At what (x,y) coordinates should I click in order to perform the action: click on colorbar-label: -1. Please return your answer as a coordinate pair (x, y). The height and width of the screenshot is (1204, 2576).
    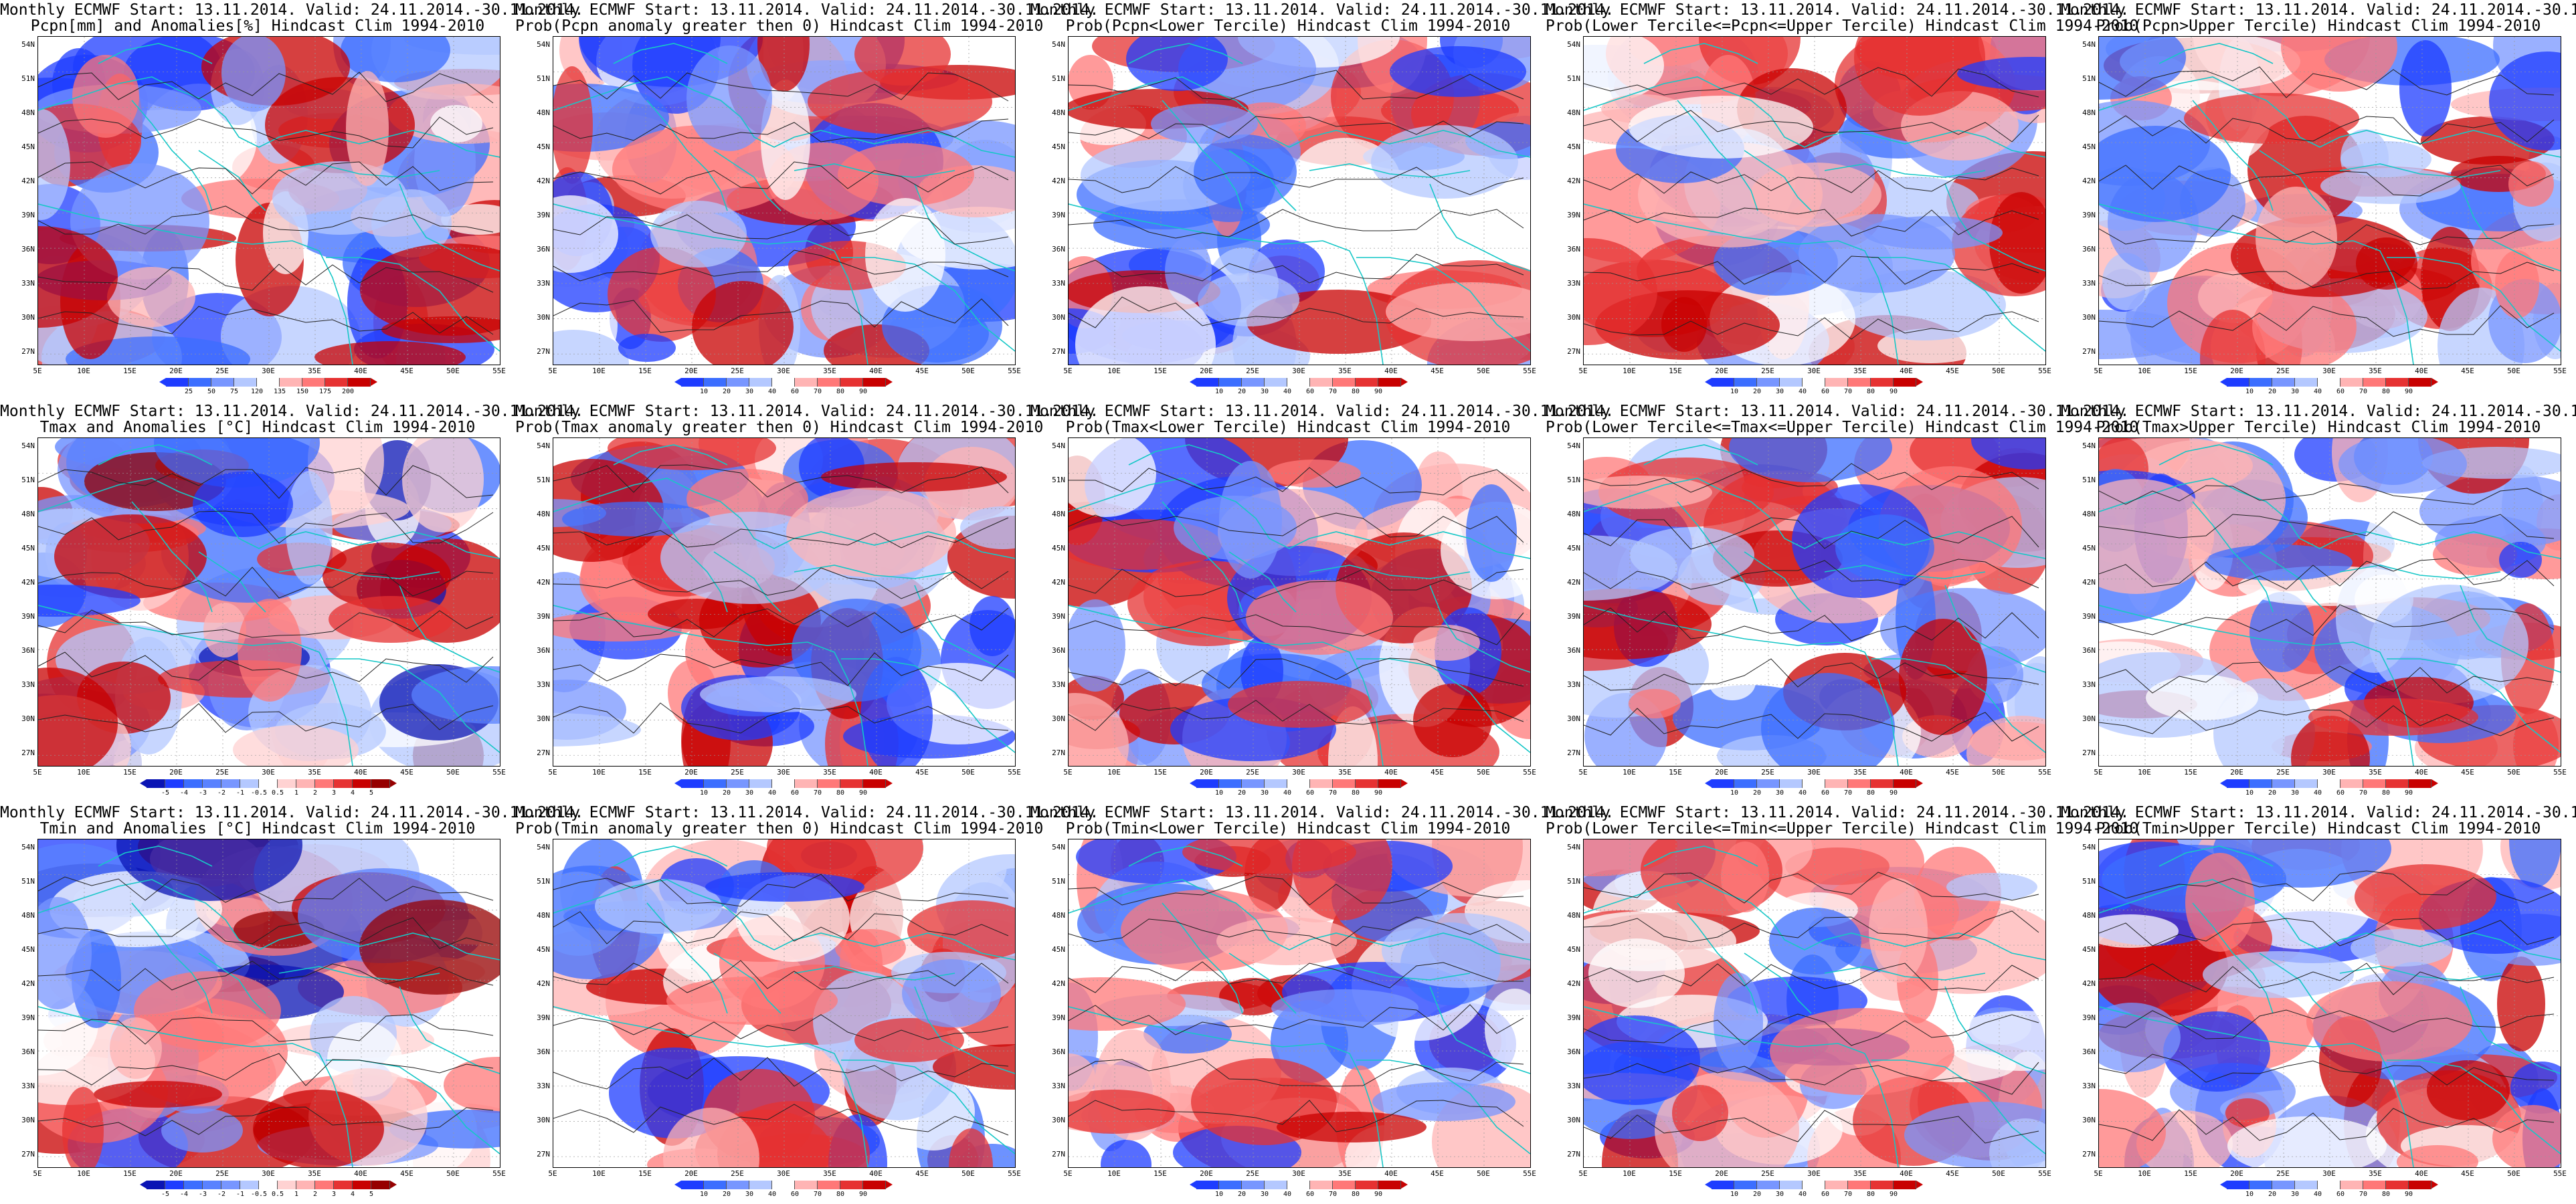
    Looking at the image, I should click on (240, 793).